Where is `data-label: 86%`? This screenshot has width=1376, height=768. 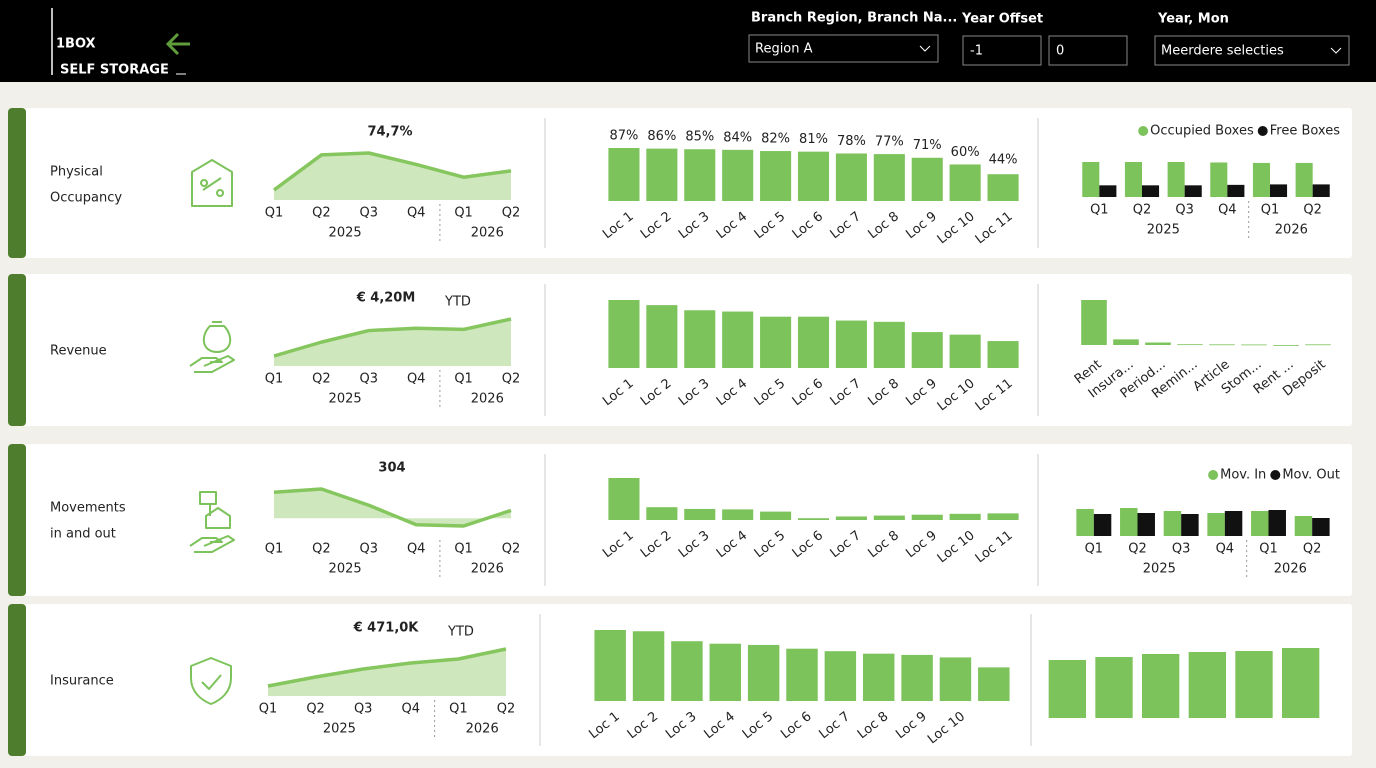 data-label: 86% is located at coordinates (661, 136).